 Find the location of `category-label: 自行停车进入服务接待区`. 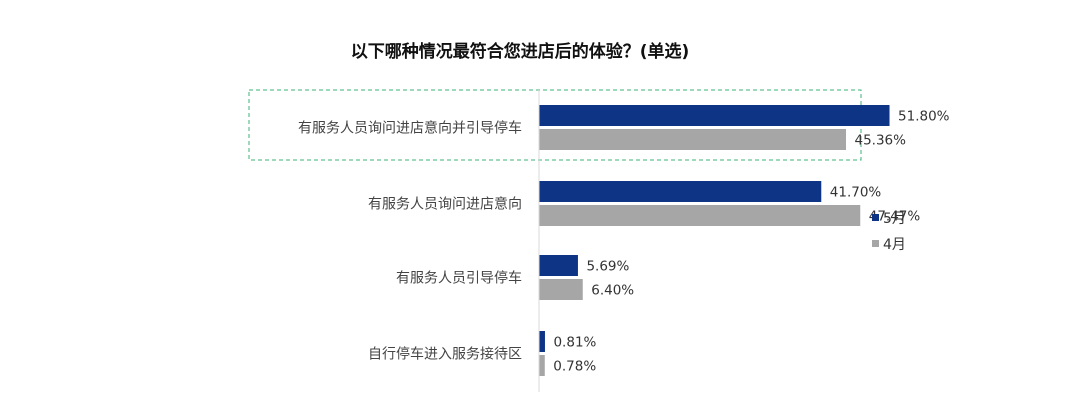

category-label: 自行停车进入服务接待区 is located at coordinates (445, 354).